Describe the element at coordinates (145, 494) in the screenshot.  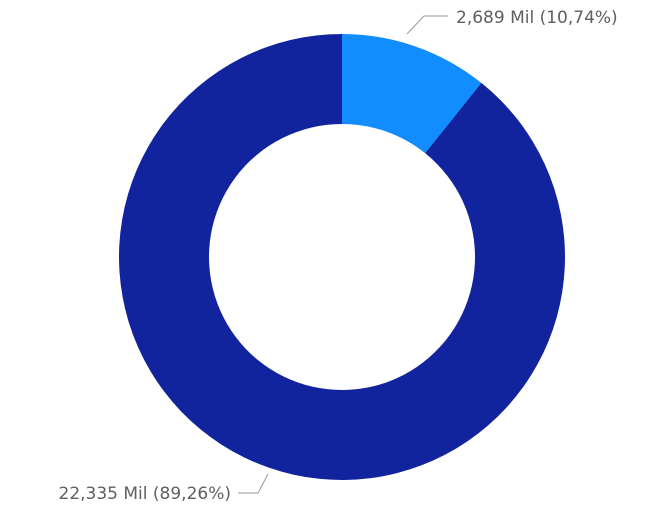
I see `data-label-slice-2: 22,335 Mil (89,26%)` at that location.